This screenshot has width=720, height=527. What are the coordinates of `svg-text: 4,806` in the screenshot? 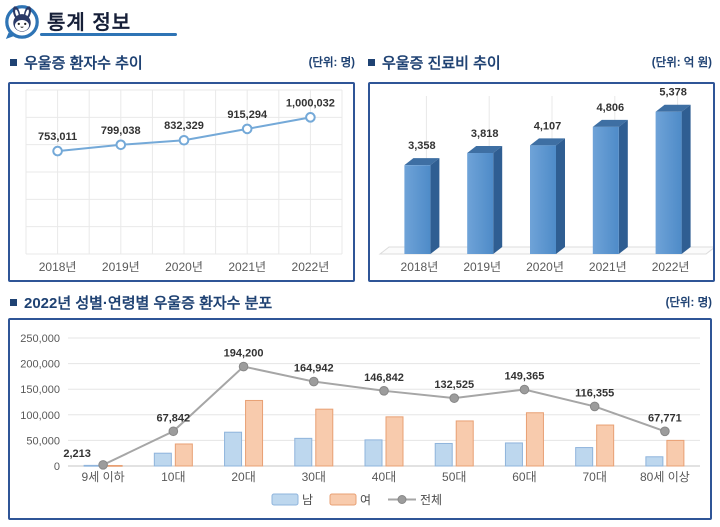 It's located at (611, 108).